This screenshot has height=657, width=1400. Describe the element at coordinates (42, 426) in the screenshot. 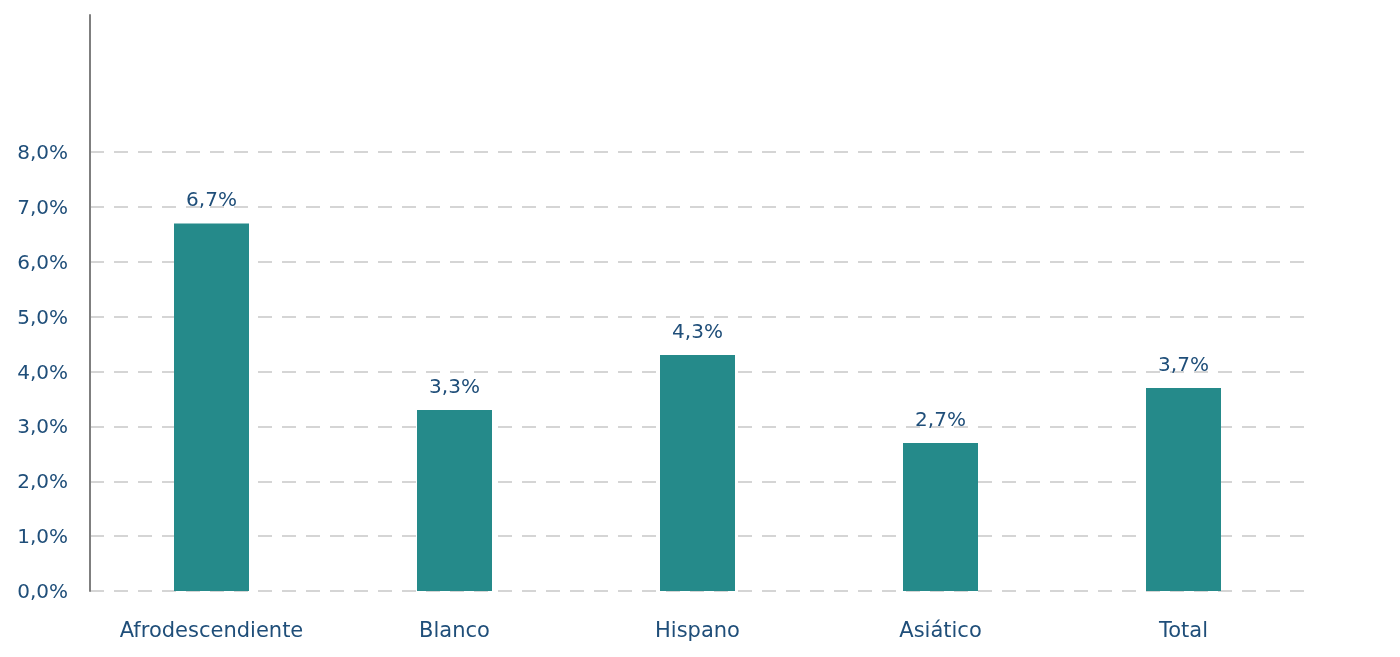

I see `y-tick-label: 3,0%` at that location.